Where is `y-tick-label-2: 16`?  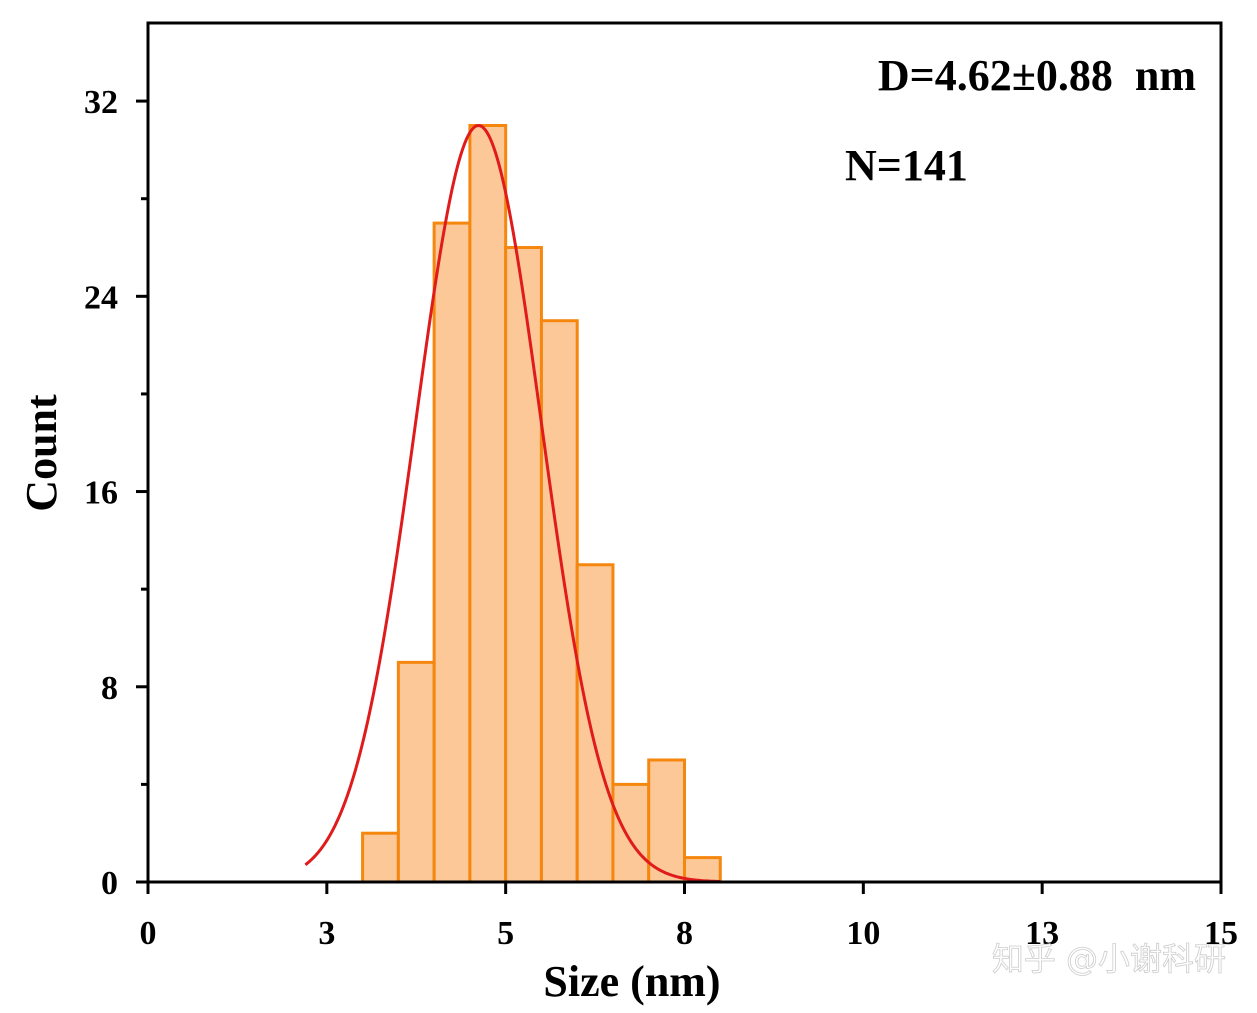 y-tick-label-2: 16 is located at coordinates (101, 493).